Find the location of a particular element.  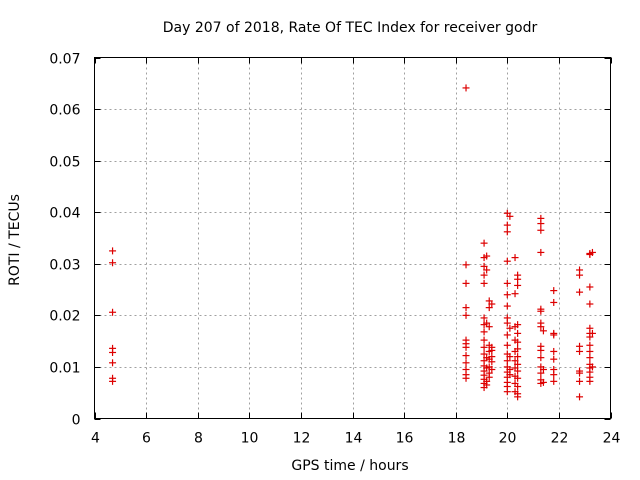

x-tick-label: 4 is located at coordinates (95, 439).